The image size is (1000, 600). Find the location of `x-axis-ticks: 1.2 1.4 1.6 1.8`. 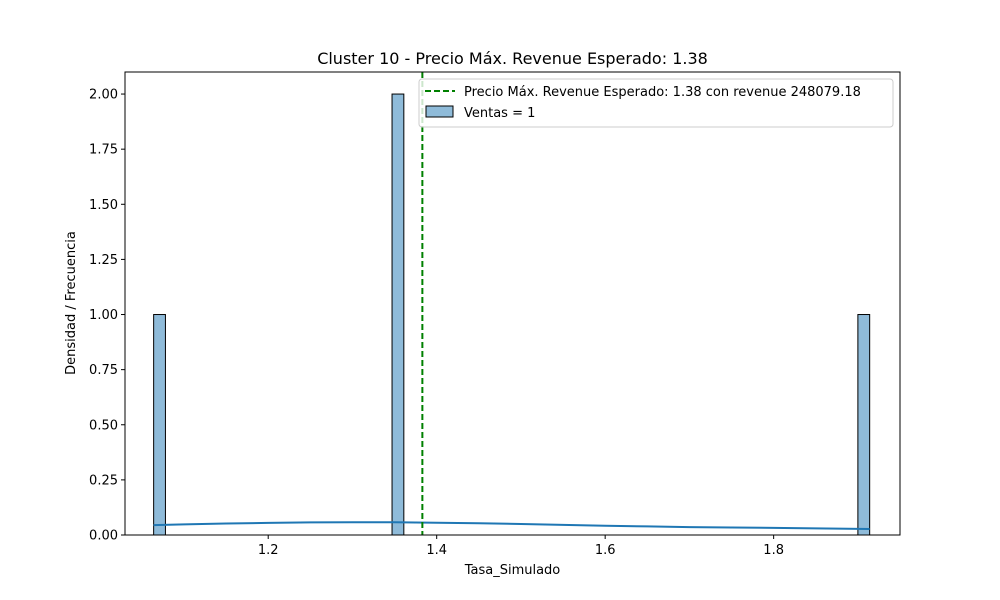

x-axis-ticks: 1.2 1.4 1.6 1.8 is located at coordinates (521, 546).